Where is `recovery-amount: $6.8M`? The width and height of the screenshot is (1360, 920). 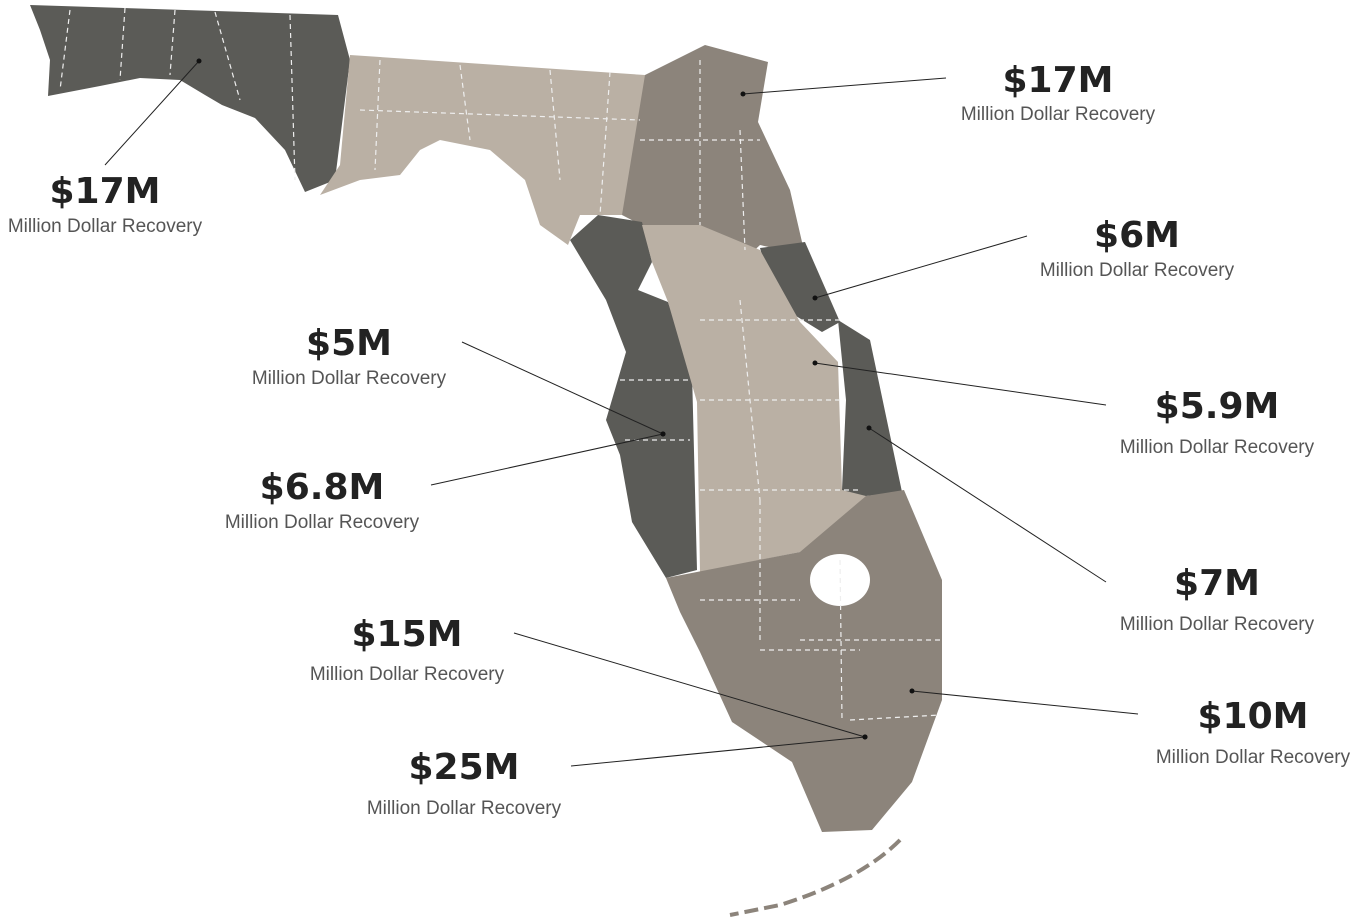
recovery-amount: $6.8M is located at coordinates (322, 487).